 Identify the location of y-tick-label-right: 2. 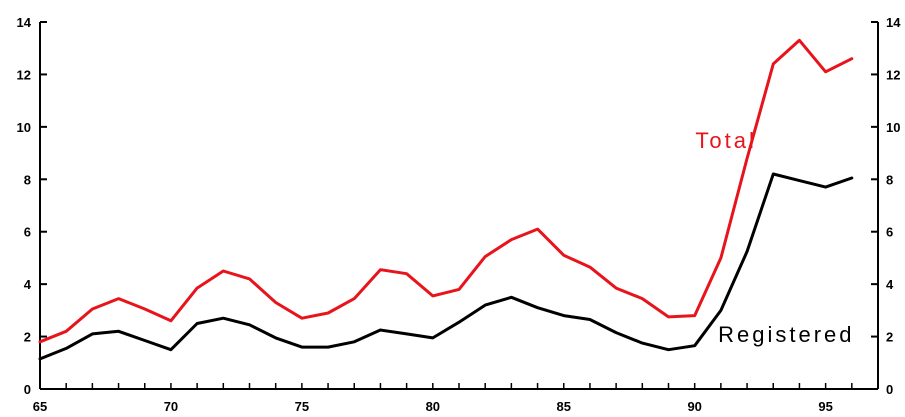
(889, 337).